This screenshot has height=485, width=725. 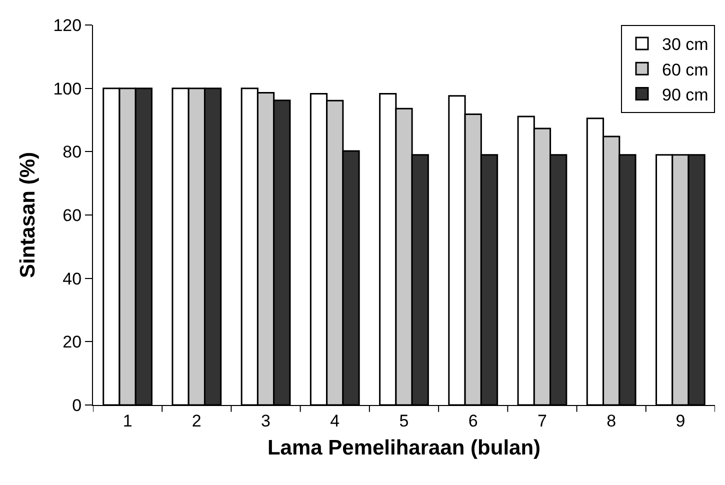 I want to click on x-tick-label: 7, so click(x=542, y=420).